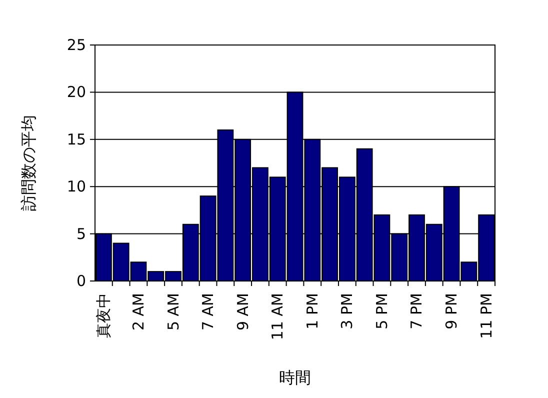 This screenshot has height=398, width=548. Describe the element at coordinates (103, 315) in the screenshot. I see `x-tick-label: 真夜中` at that location.